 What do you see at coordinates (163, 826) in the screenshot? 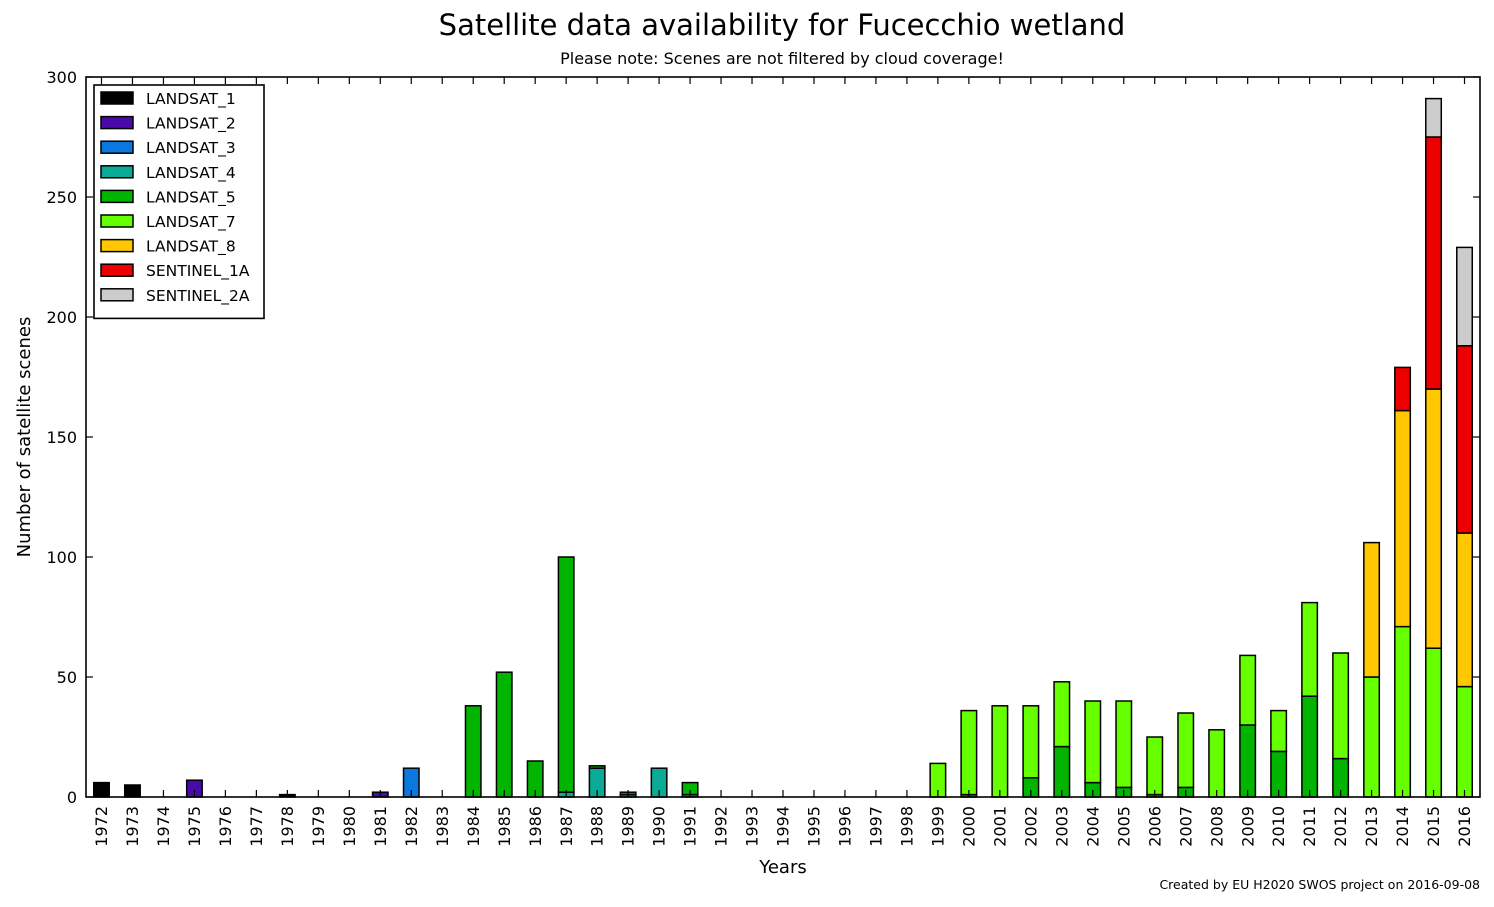
I see `x-tick-label-1974: 1974` at bounding box center [163, 826].